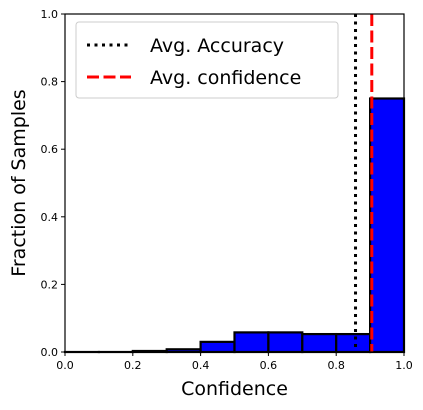 This screenshot has height=410, width=423. I want to click on y-tick-label: 0.6, so click(50, 149).